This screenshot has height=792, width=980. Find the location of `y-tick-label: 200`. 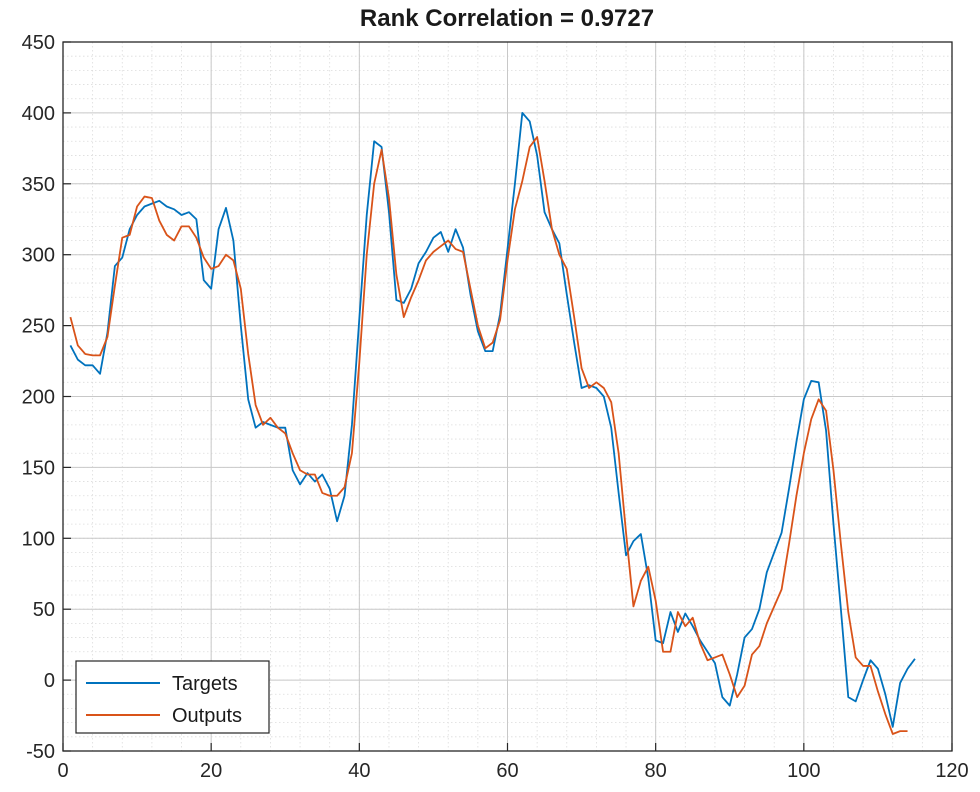

y-tick-label: 200 is located at coordinates (38, 398).